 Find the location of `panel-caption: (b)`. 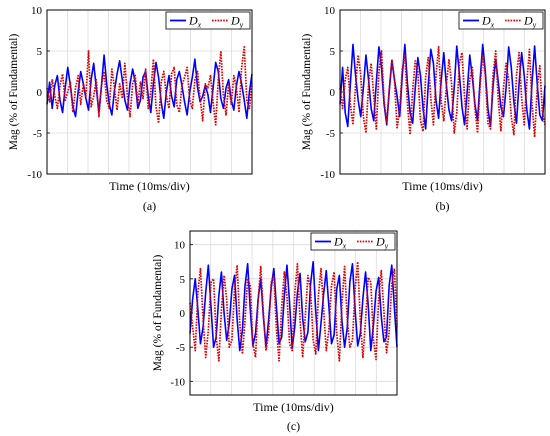

panel-caption: (b) is located at coordinates (443, 206).